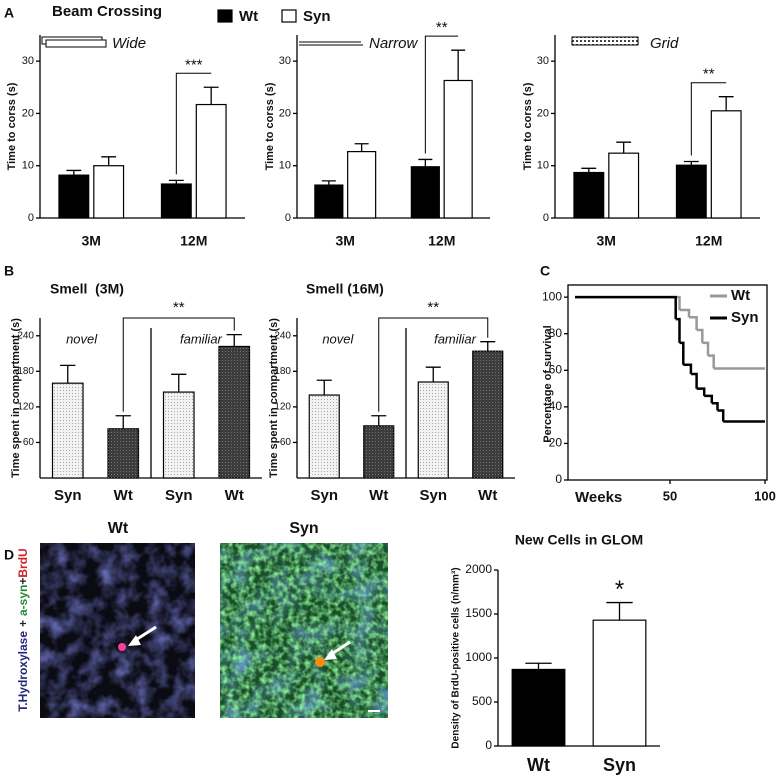 The width and height of the screenshot is (780, 779). I want to click on chart-title: Beam Crossing, so click(107, 11).